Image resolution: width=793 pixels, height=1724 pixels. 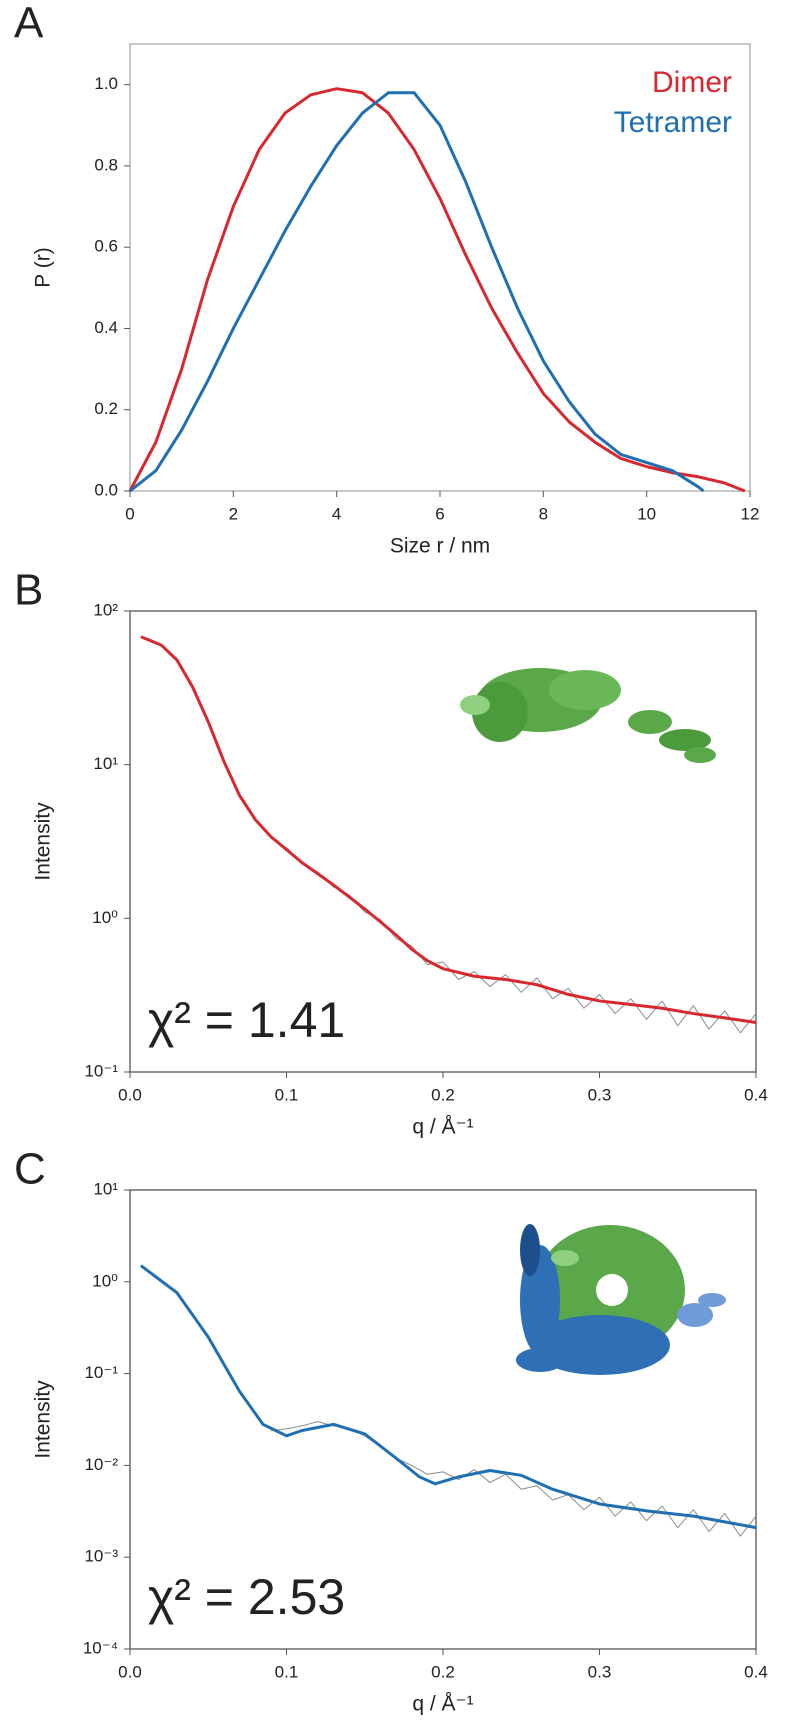 I want to click on x-tick-label: 4, so click(x=336, y=513).